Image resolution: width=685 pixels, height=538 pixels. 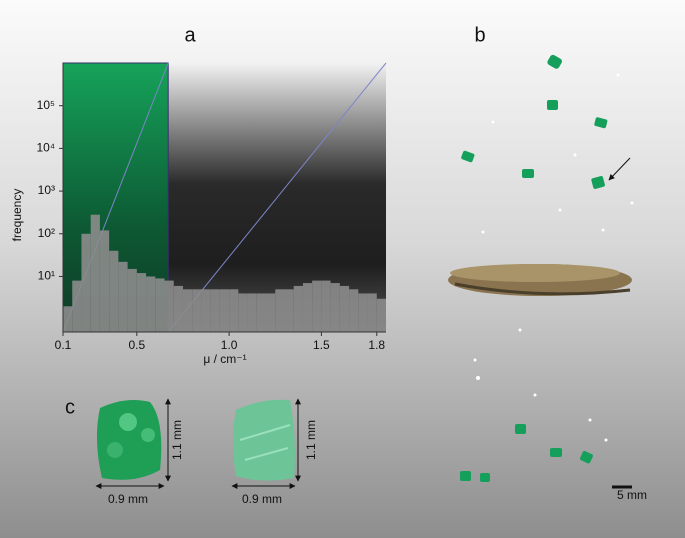 I want to click on shell-fragment, so click(x=535, y=273).